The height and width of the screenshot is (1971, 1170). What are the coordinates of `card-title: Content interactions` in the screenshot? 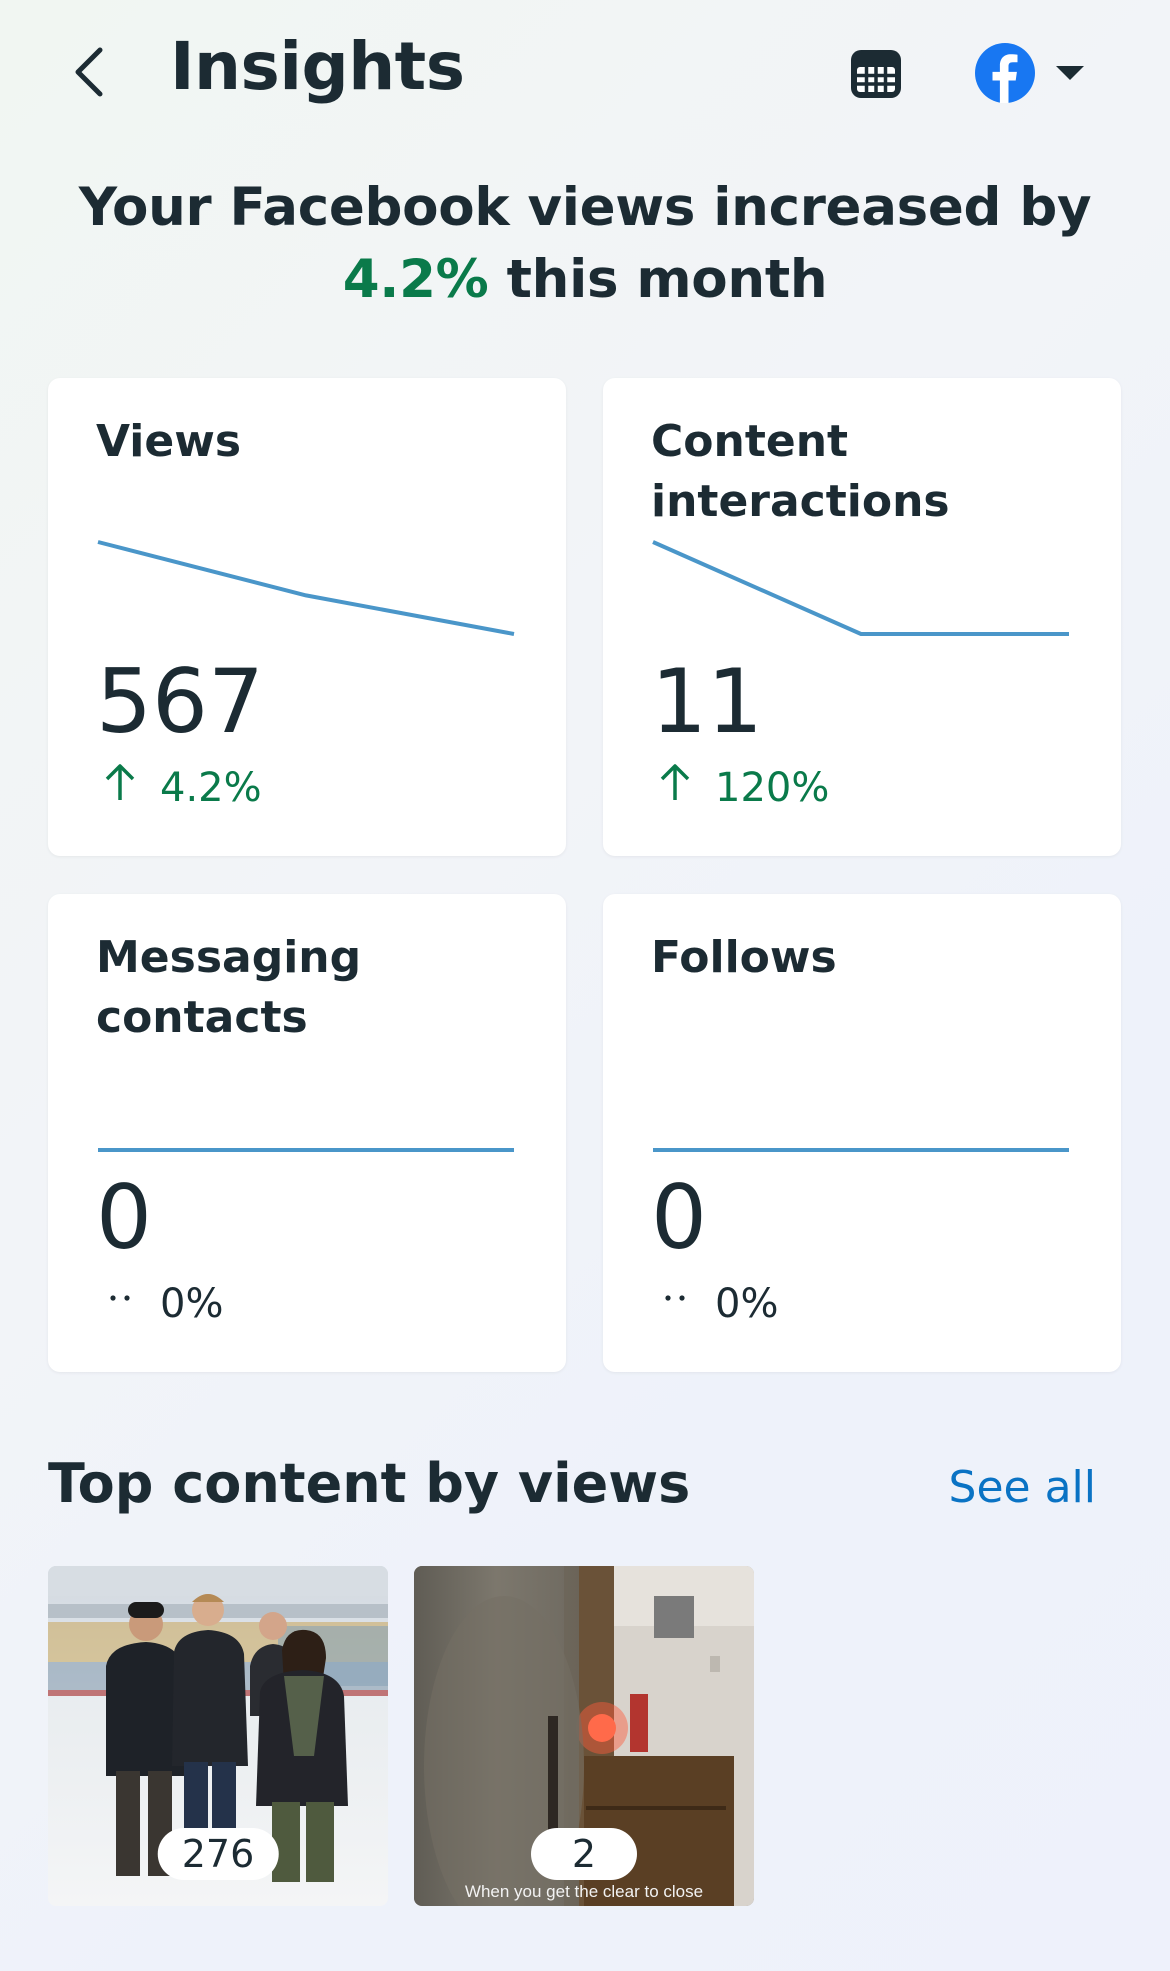 It's located at (800, 471).